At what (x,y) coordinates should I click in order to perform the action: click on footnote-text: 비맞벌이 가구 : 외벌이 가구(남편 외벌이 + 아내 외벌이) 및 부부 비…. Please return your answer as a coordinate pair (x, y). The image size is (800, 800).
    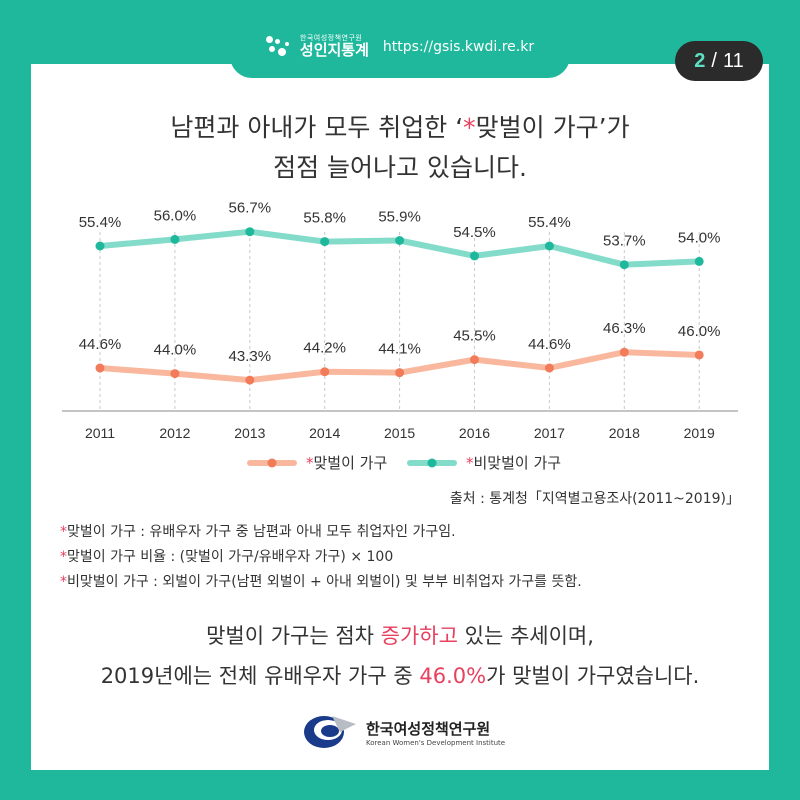
    Looking at the image, I should click on (324, 582).